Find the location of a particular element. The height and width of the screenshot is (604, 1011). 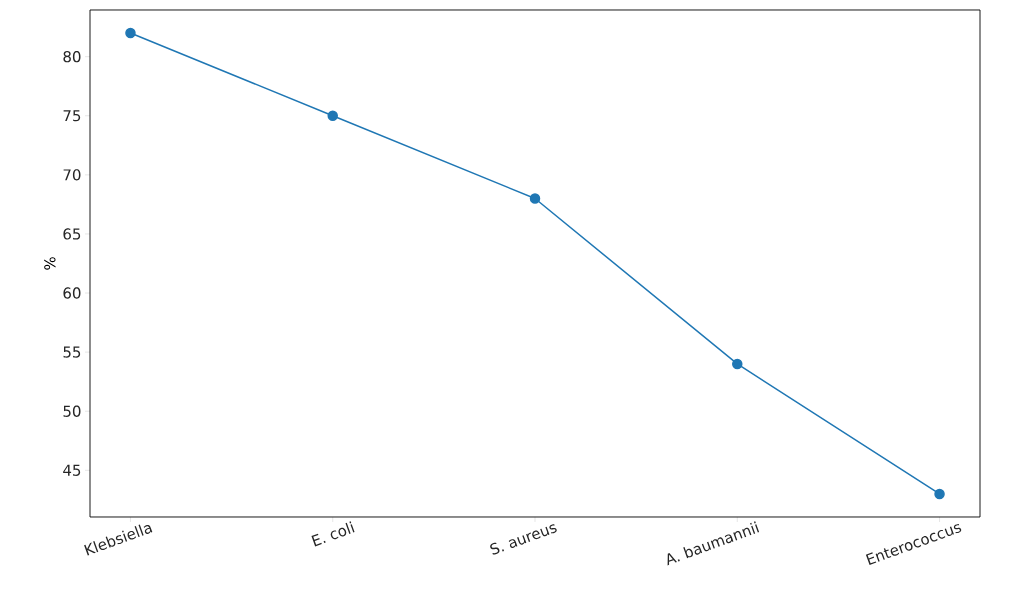

x-tick-label: S. aureus is located at coordinates (523, 539).